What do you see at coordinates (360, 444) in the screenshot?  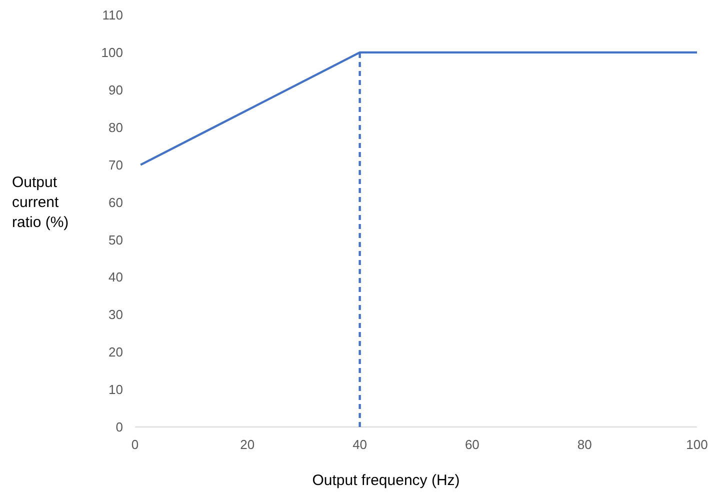 I see `x-tick-label: 40` at bounding box center [360, 444].